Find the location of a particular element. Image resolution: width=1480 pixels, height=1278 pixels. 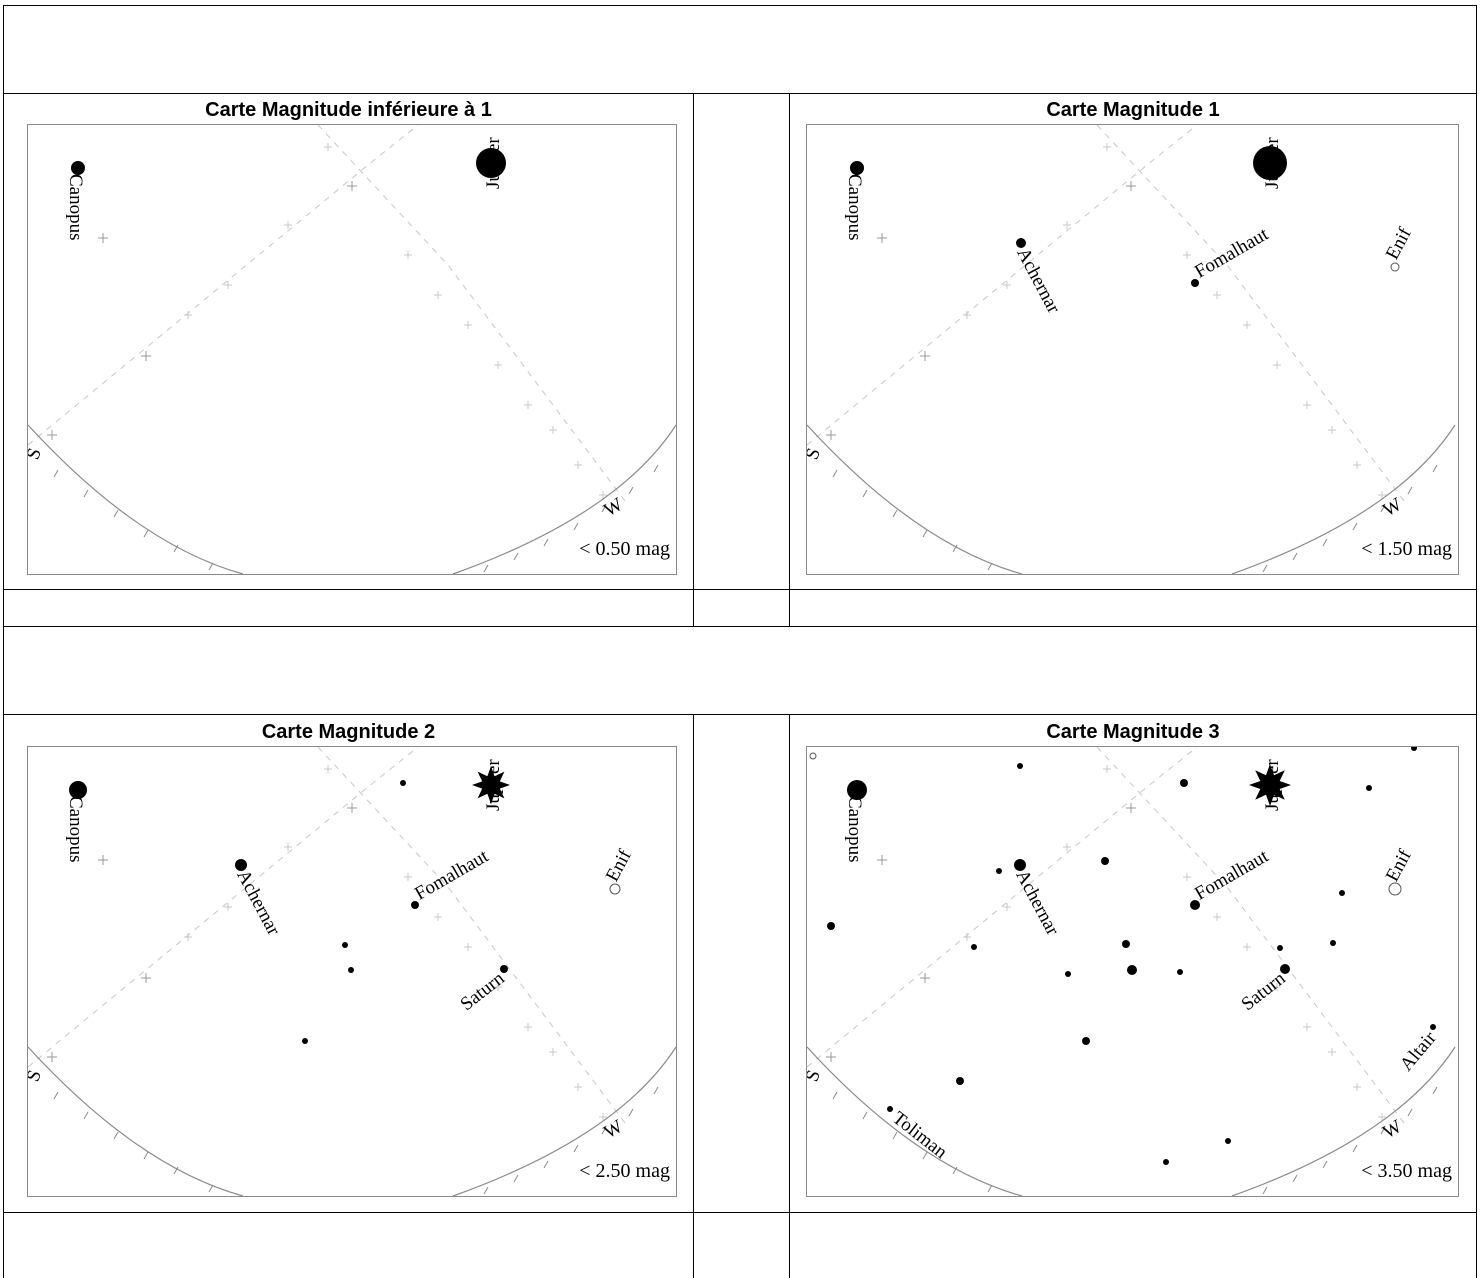

map-title: Carte Magnitude inférieure à 1 is located at coordinates (348, 110).